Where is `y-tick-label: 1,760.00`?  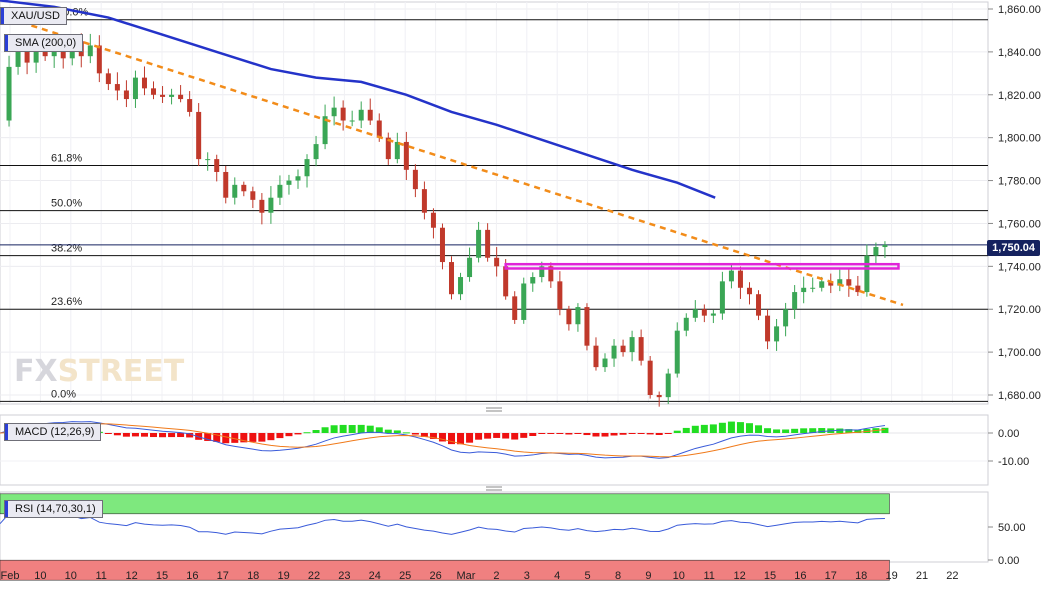 y-tick-label: 1,760.00 is located at coordinates (1019, 224).